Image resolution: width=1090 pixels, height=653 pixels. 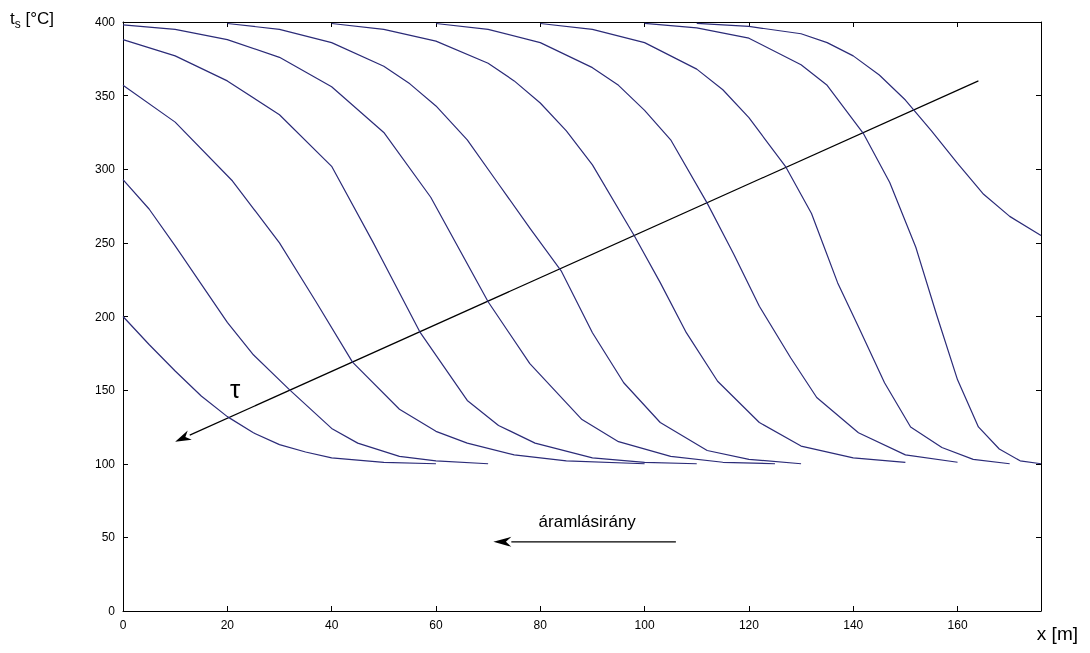 I want to click on y-tick-label: 0, so click(x=112, y=611).